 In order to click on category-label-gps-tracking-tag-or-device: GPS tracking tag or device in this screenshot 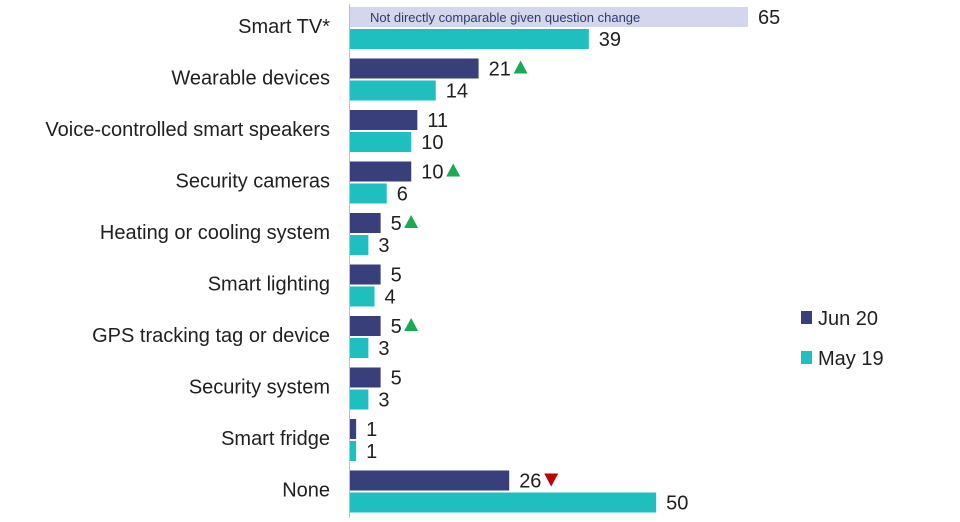, I will do `click(211, 336)`.